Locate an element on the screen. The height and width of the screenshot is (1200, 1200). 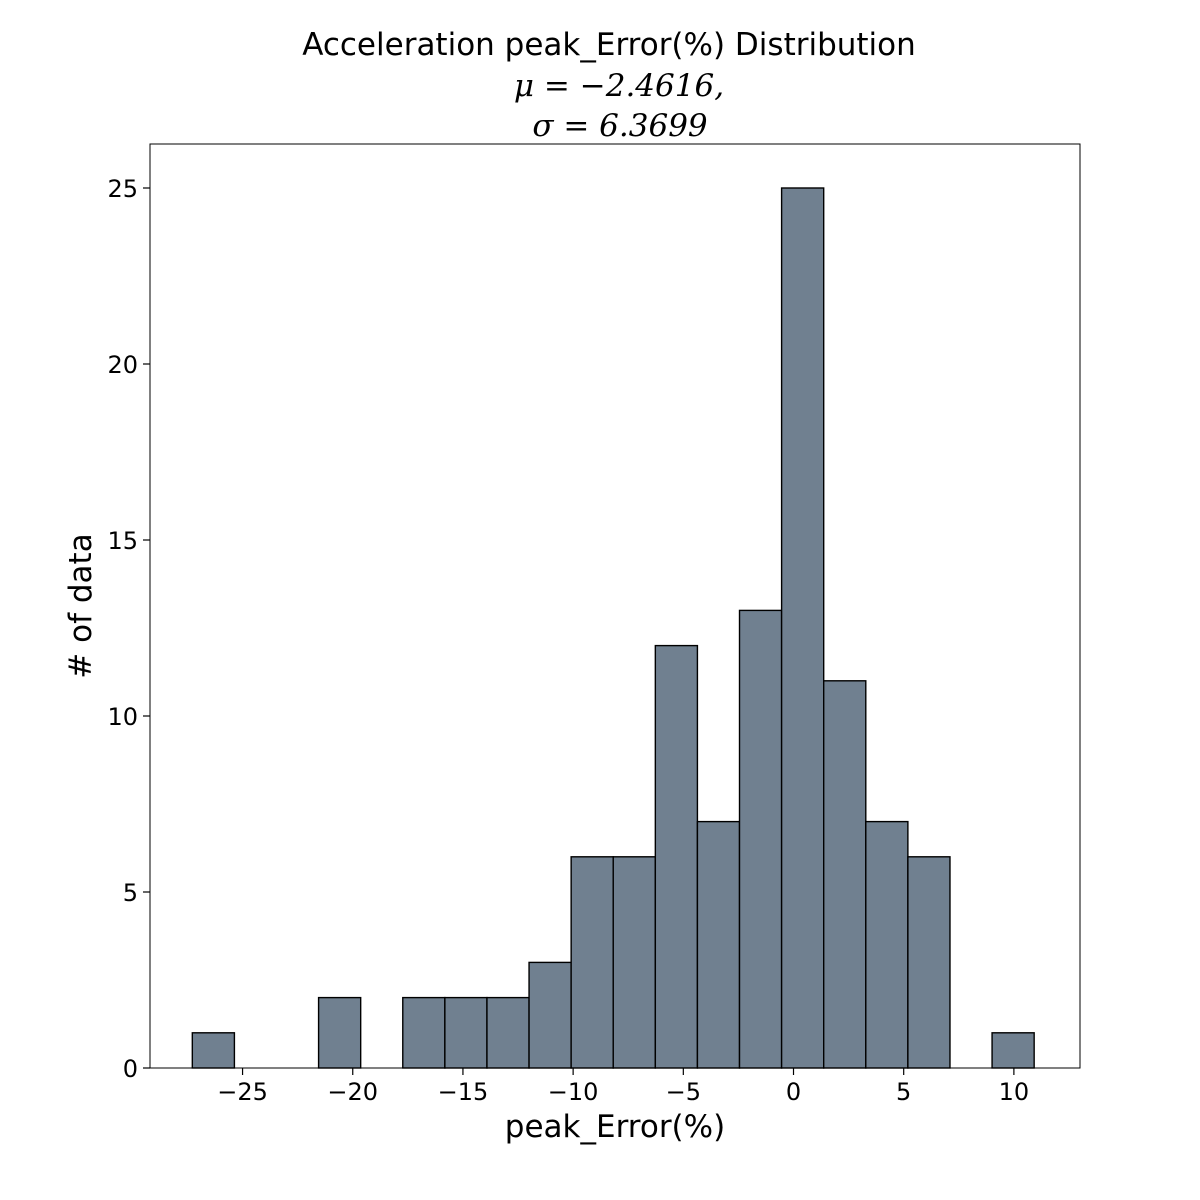
x-tick-label: −20 is located at coordinates (352, 1092).